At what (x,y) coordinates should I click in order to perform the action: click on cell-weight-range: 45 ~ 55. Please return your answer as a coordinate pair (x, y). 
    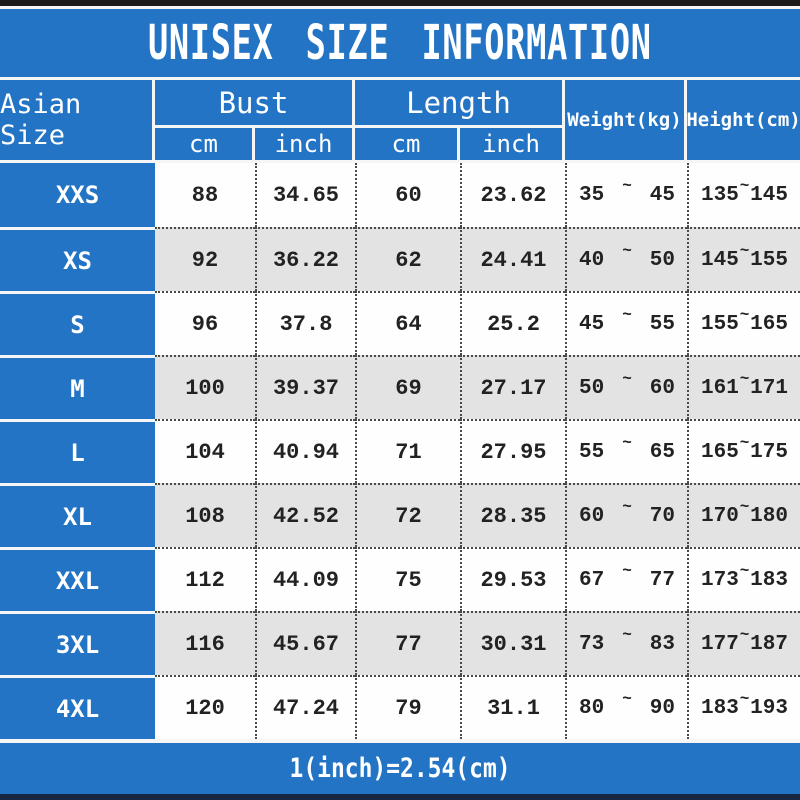
    Looking at the image, I should click on (626, 323).